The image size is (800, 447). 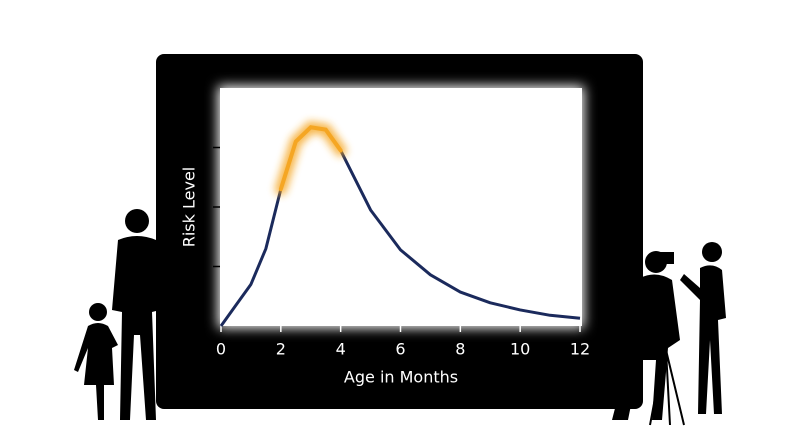 I want to click on people-left, so click(x=117, y=314).